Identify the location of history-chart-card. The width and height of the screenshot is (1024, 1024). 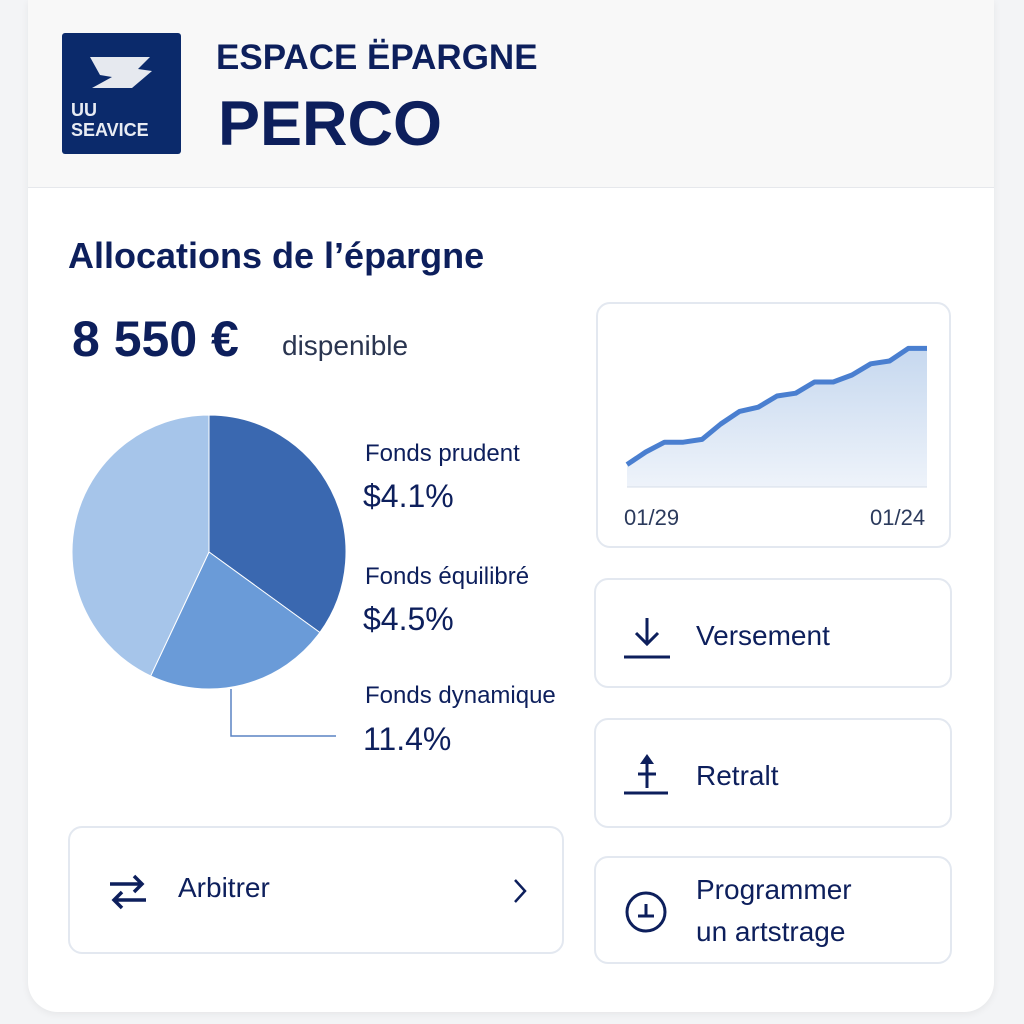
(773, 425).